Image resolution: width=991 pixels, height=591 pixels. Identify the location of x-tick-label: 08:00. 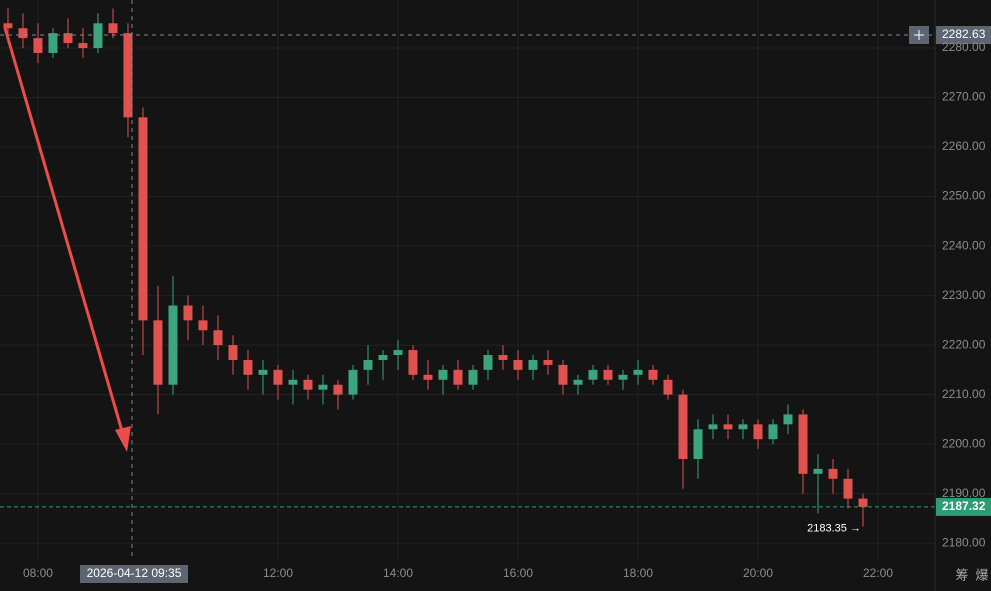
(38, 573).